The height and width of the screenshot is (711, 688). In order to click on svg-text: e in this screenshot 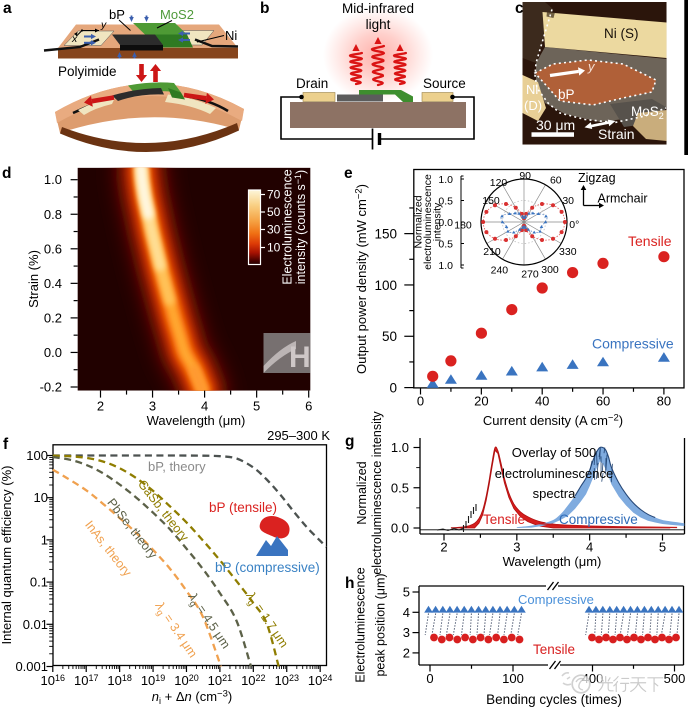, I will do `click(348, 173)`.